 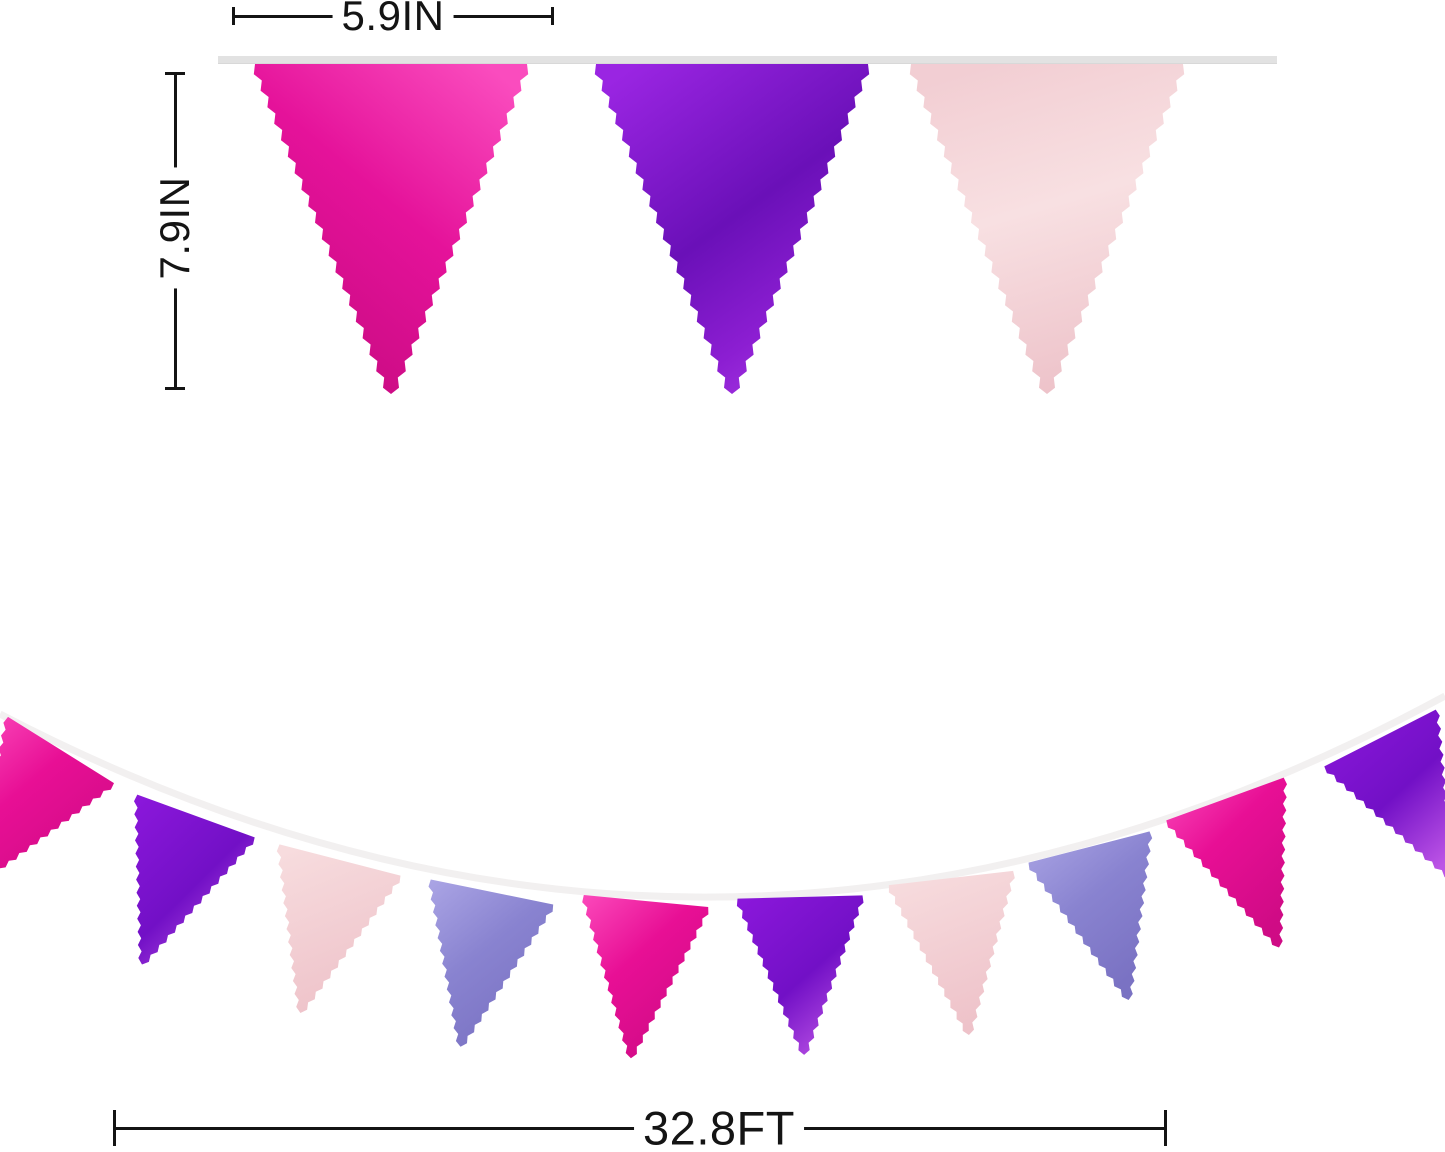 I want to click on flag-height-dimension: 7.9IN, so click(x=174, y=231).